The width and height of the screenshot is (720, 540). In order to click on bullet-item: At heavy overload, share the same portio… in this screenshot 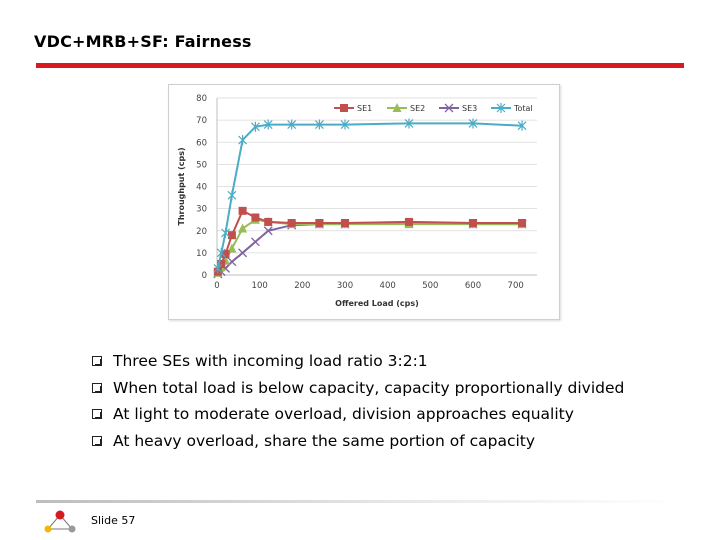, I will do `click(358, 441)`.